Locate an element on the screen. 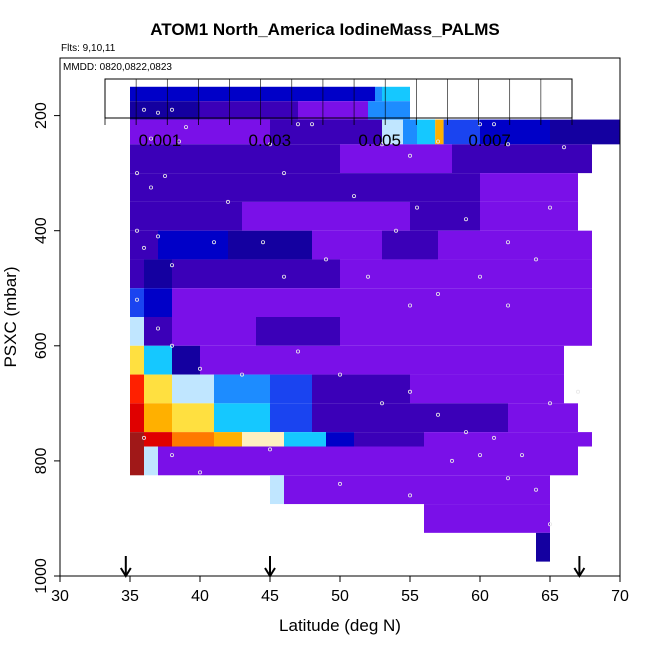 The height and width of the screenshot is (650, 650). flights-note: Flts: 9,10,11 is located at coordinates (88, 48).